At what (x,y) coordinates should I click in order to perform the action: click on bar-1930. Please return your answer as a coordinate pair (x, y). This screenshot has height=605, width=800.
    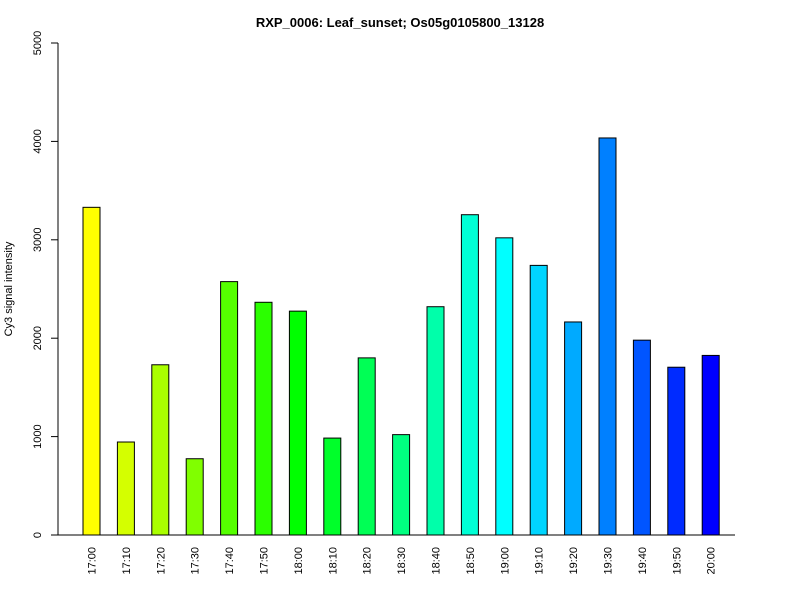
    Looking at the image, I should click on (607, 336).